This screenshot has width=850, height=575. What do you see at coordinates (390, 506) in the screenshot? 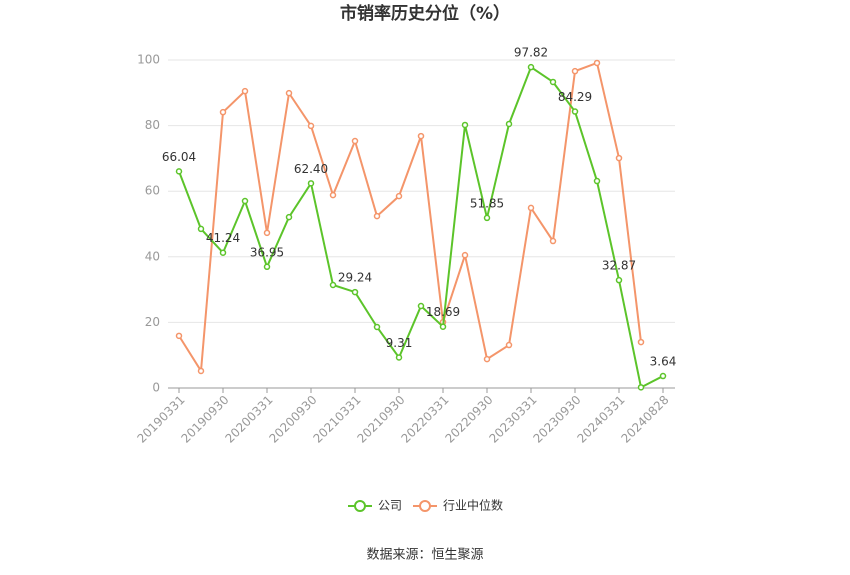
I see `legend-label: 公司` at bounding box center [390, 506].